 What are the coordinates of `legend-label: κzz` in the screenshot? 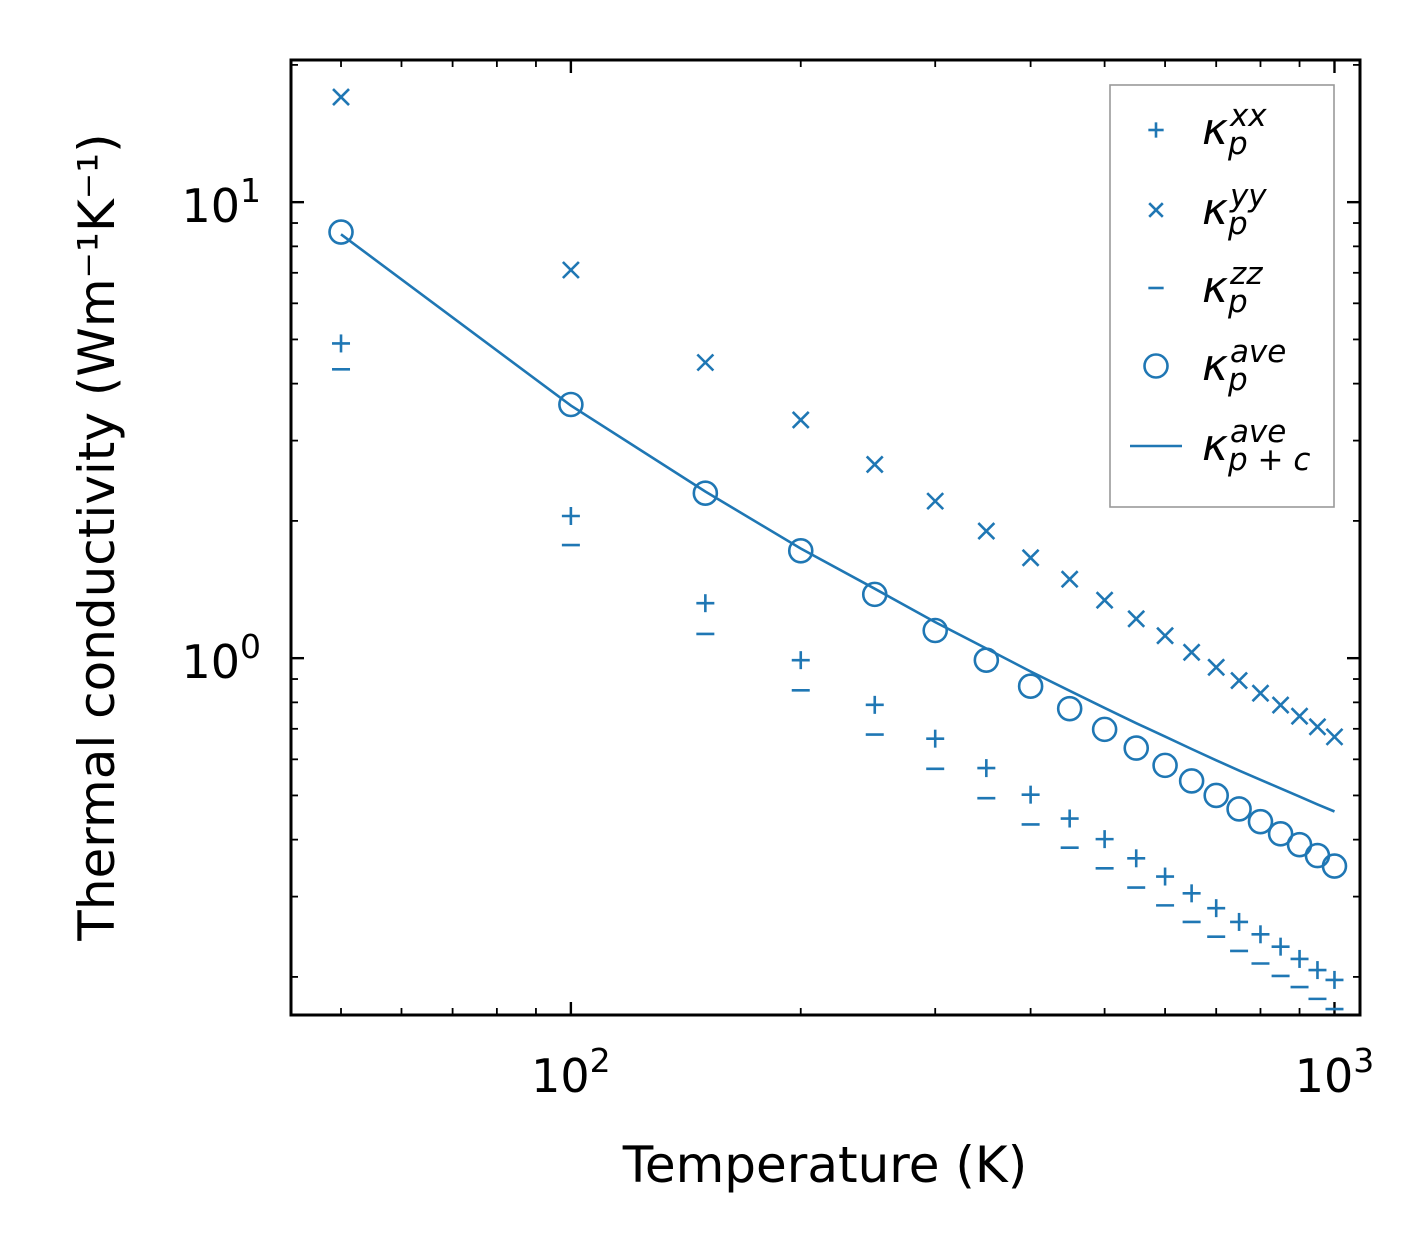 It's located at (1232, 284).